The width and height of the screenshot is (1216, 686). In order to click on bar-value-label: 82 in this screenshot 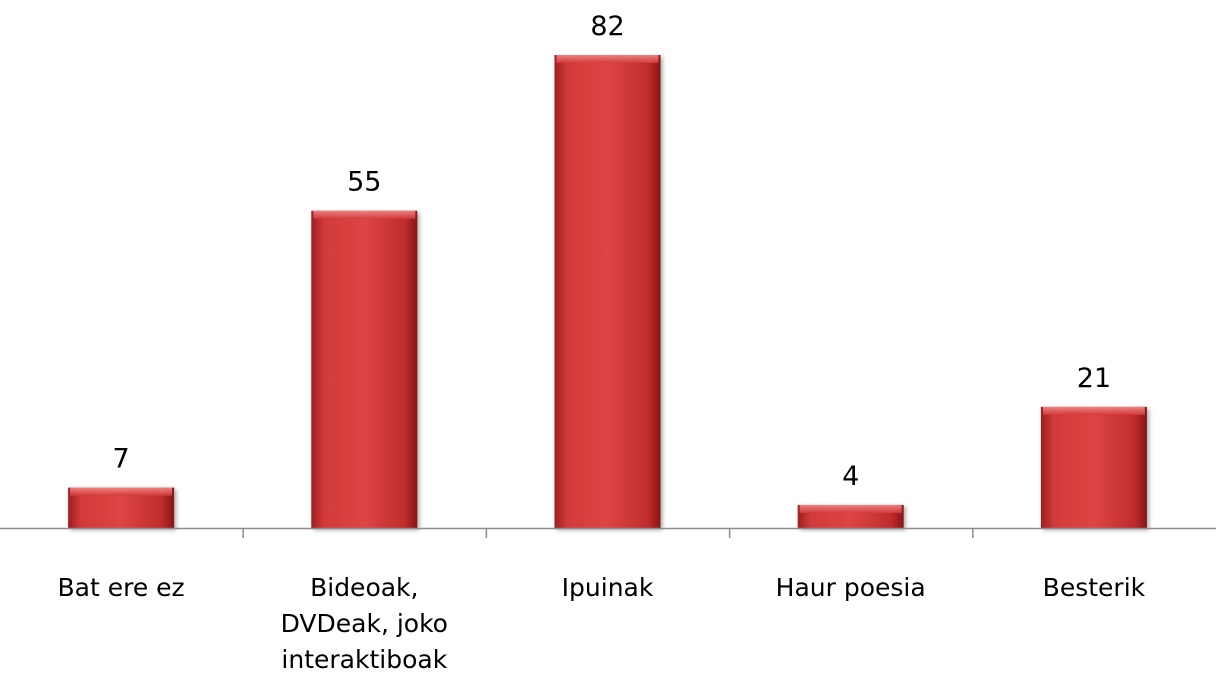, I will do `click(607, 26)`.